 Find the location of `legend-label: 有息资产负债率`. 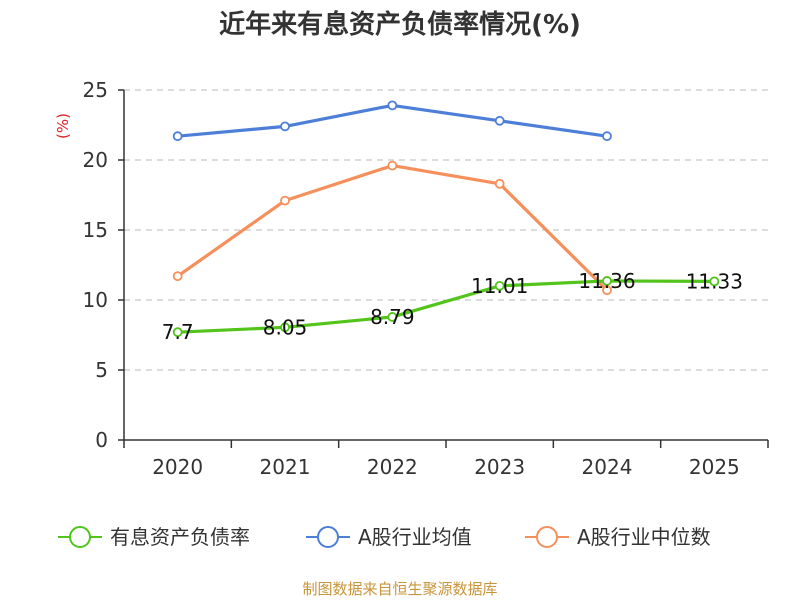

legend-label: 有息资产负债率 is located at coordinates (180, 537).